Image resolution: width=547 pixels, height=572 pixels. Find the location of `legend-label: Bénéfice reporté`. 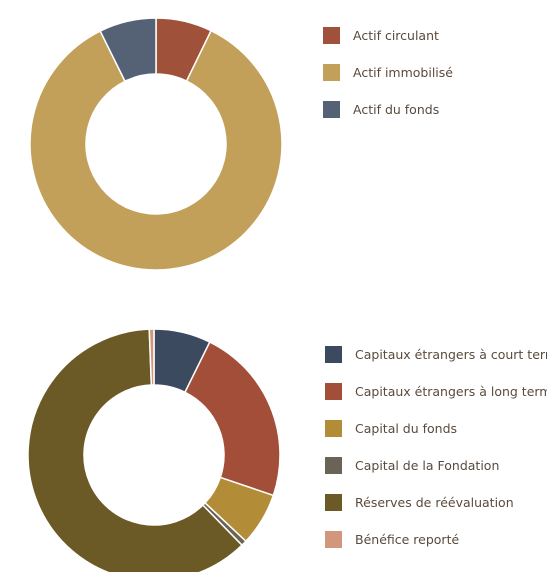

legend-label: Bénéfice reporté is located at coordinates (407, 539).